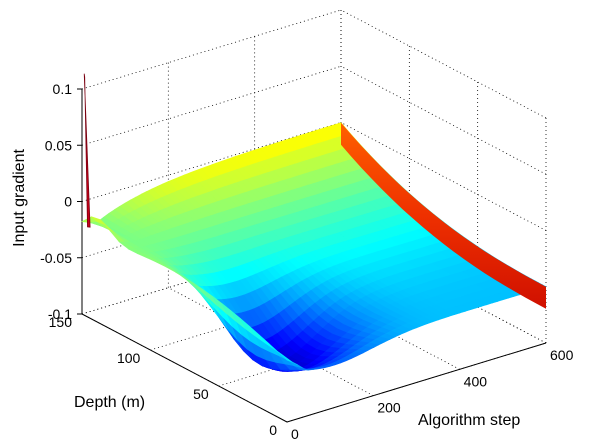 The width and height of the screenshot is (589, 443). Describe the element at coordinates (109, 402) in the screenshot. I see `y-axis-label: Depth (m)` at that location.